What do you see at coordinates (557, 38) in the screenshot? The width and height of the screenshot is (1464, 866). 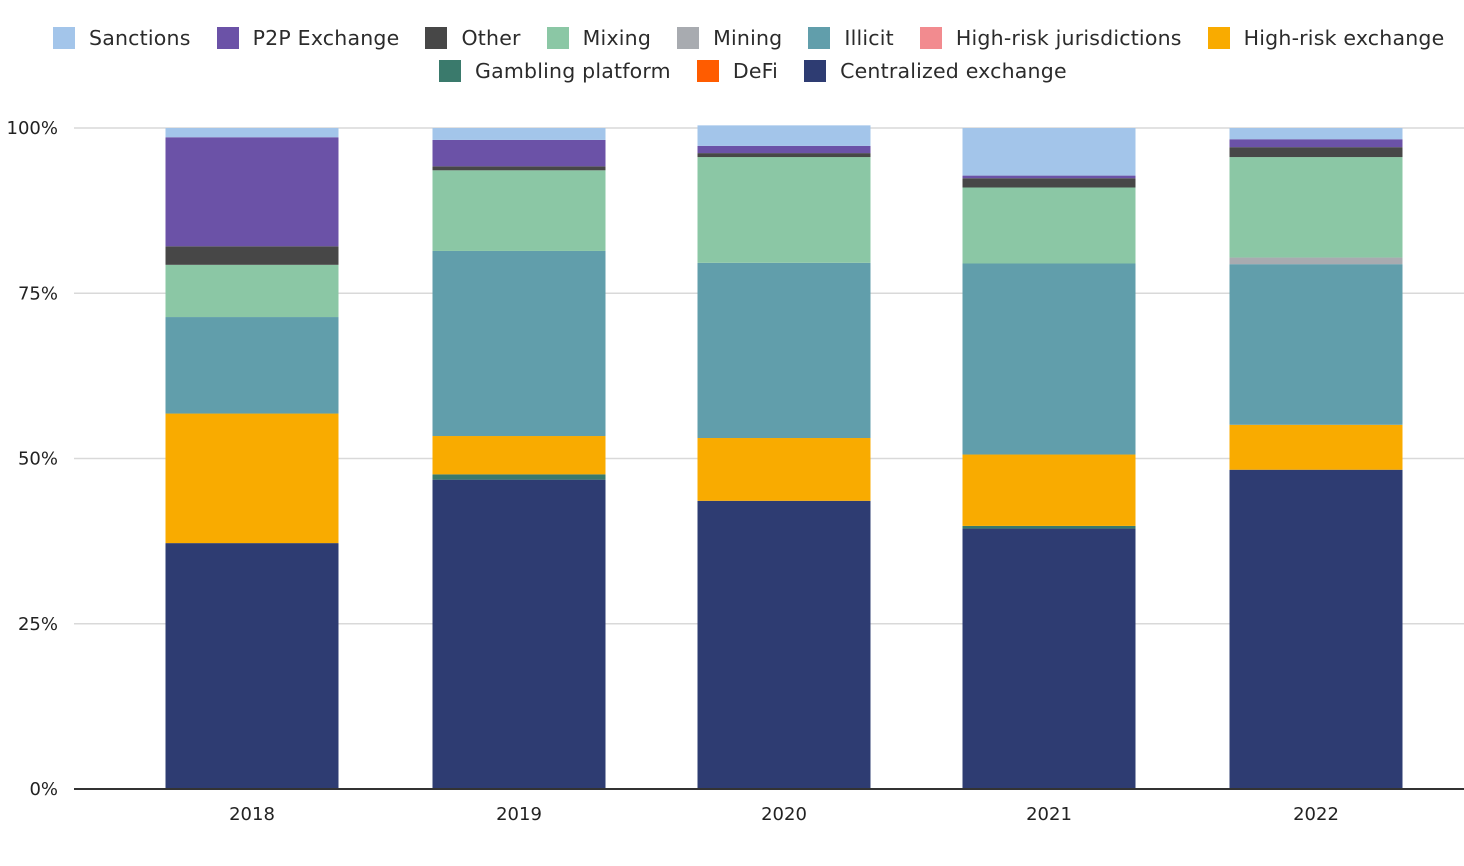 I see `legend-swatch-mixing` at bounding box center [557, 38].